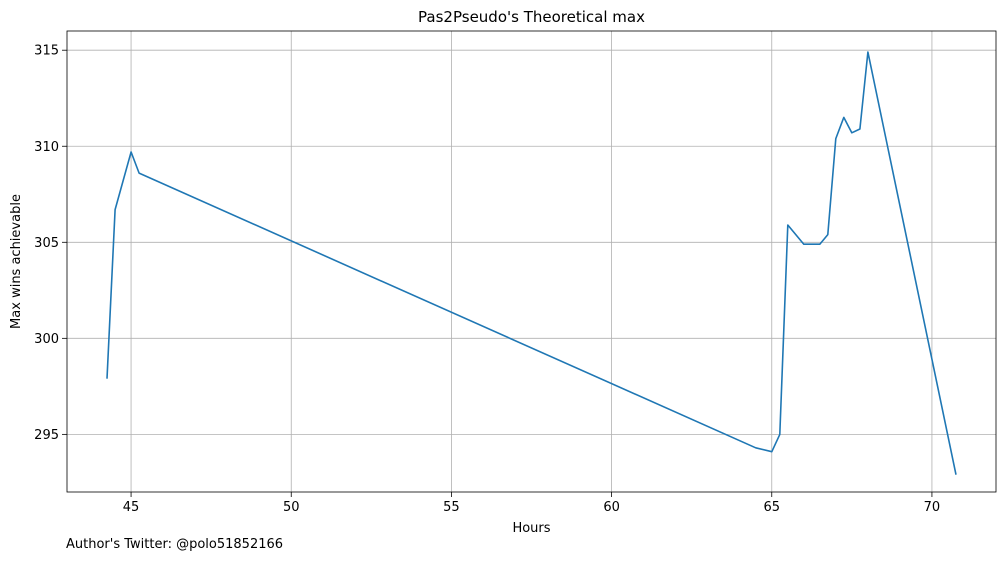  Describe the element at coordinates (46, 51) in the screenshot. I see `y-tick-label: 315` at that location.